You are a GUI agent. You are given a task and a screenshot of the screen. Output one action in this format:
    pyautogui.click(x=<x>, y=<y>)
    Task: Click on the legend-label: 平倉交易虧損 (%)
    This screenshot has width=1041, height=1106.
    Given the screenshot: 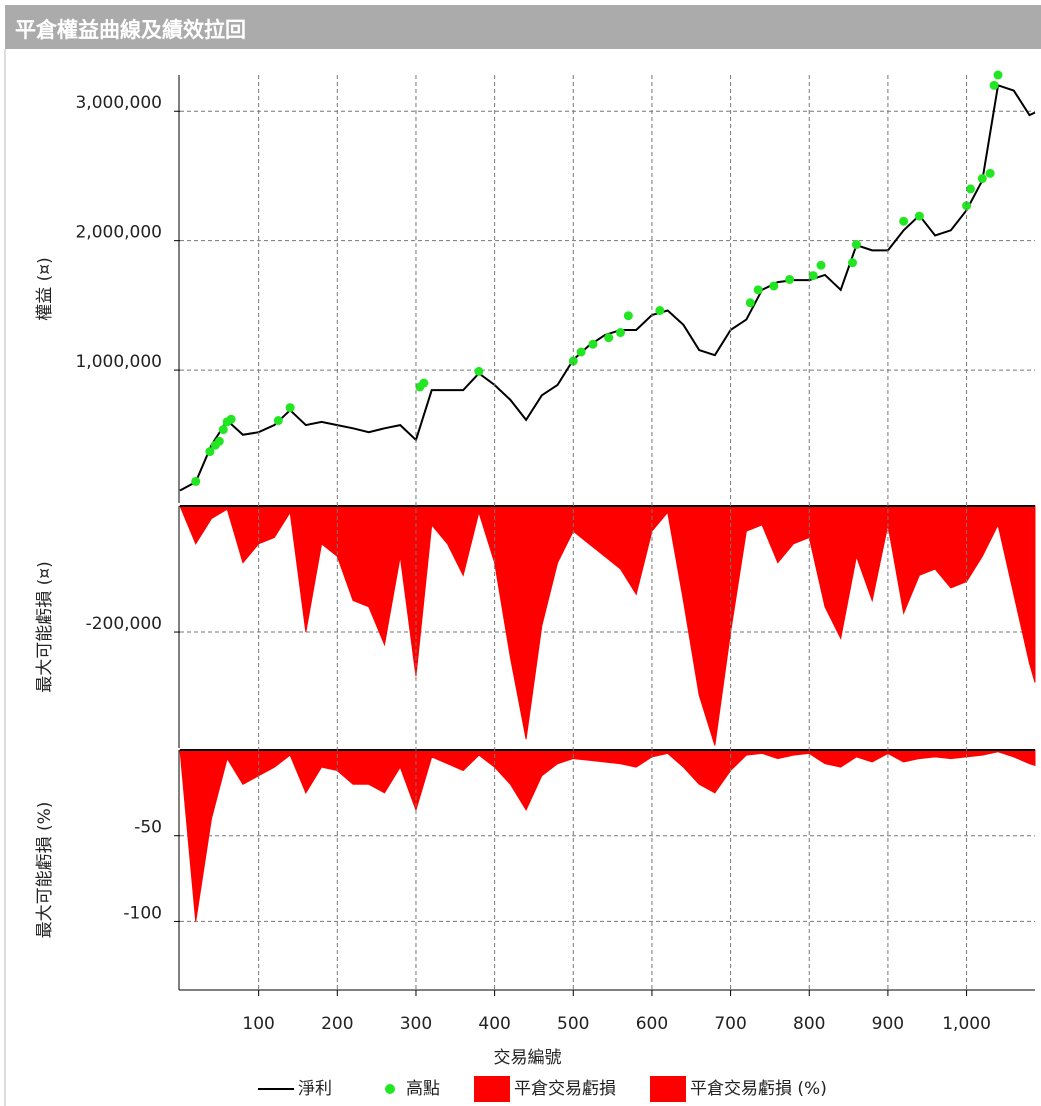 What is the action you would take?
    pyautogui.click(x=758, y=1089)
    